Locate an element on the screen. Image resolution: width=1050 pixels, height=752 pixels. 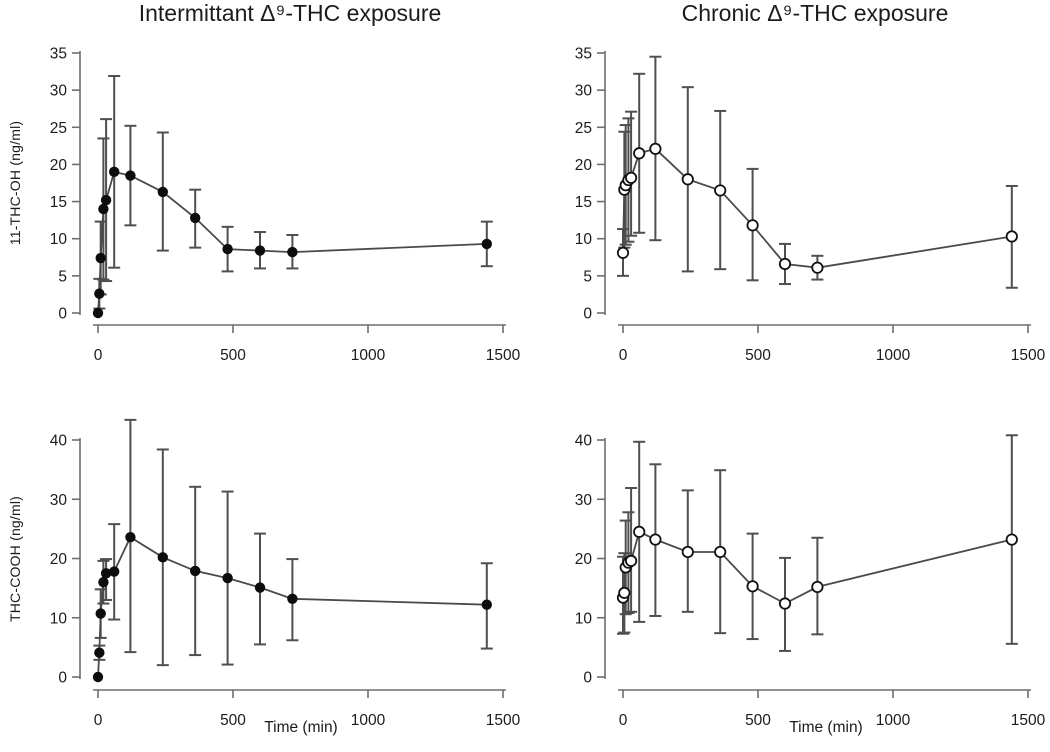
series-line is located at coordinates (817, 208).